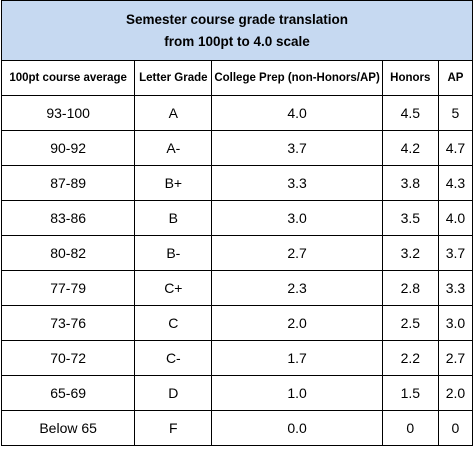  I want to click on cell-100pt-average: 77-79, so click(68, 288).